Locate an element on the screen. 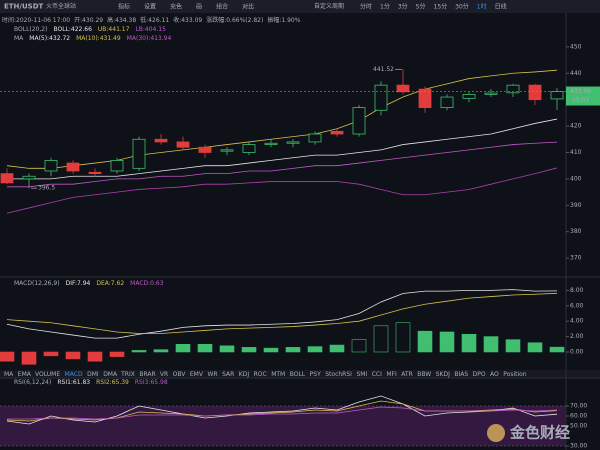  custom-period: 自定义周期 is located at coordinates (329, 6).